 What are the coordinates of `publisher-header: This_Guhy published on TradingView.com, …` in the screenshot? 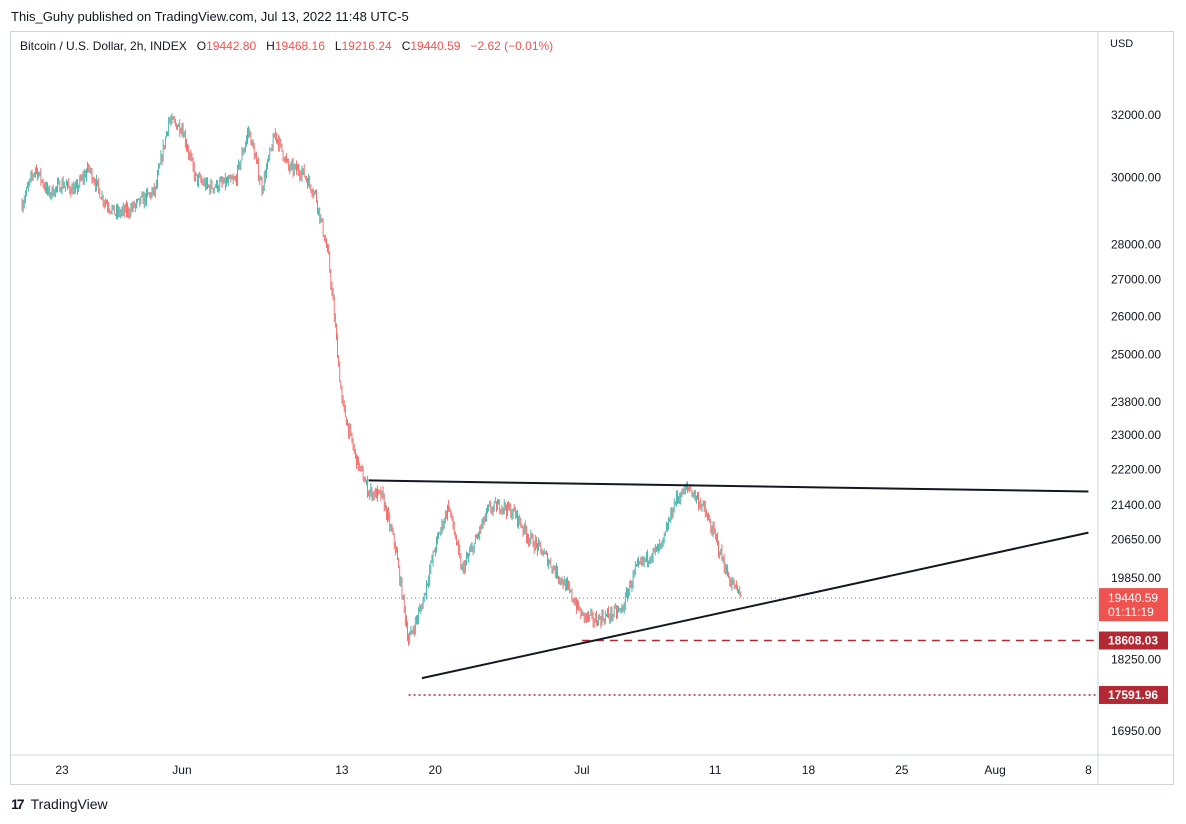 It's located at (210, 16).